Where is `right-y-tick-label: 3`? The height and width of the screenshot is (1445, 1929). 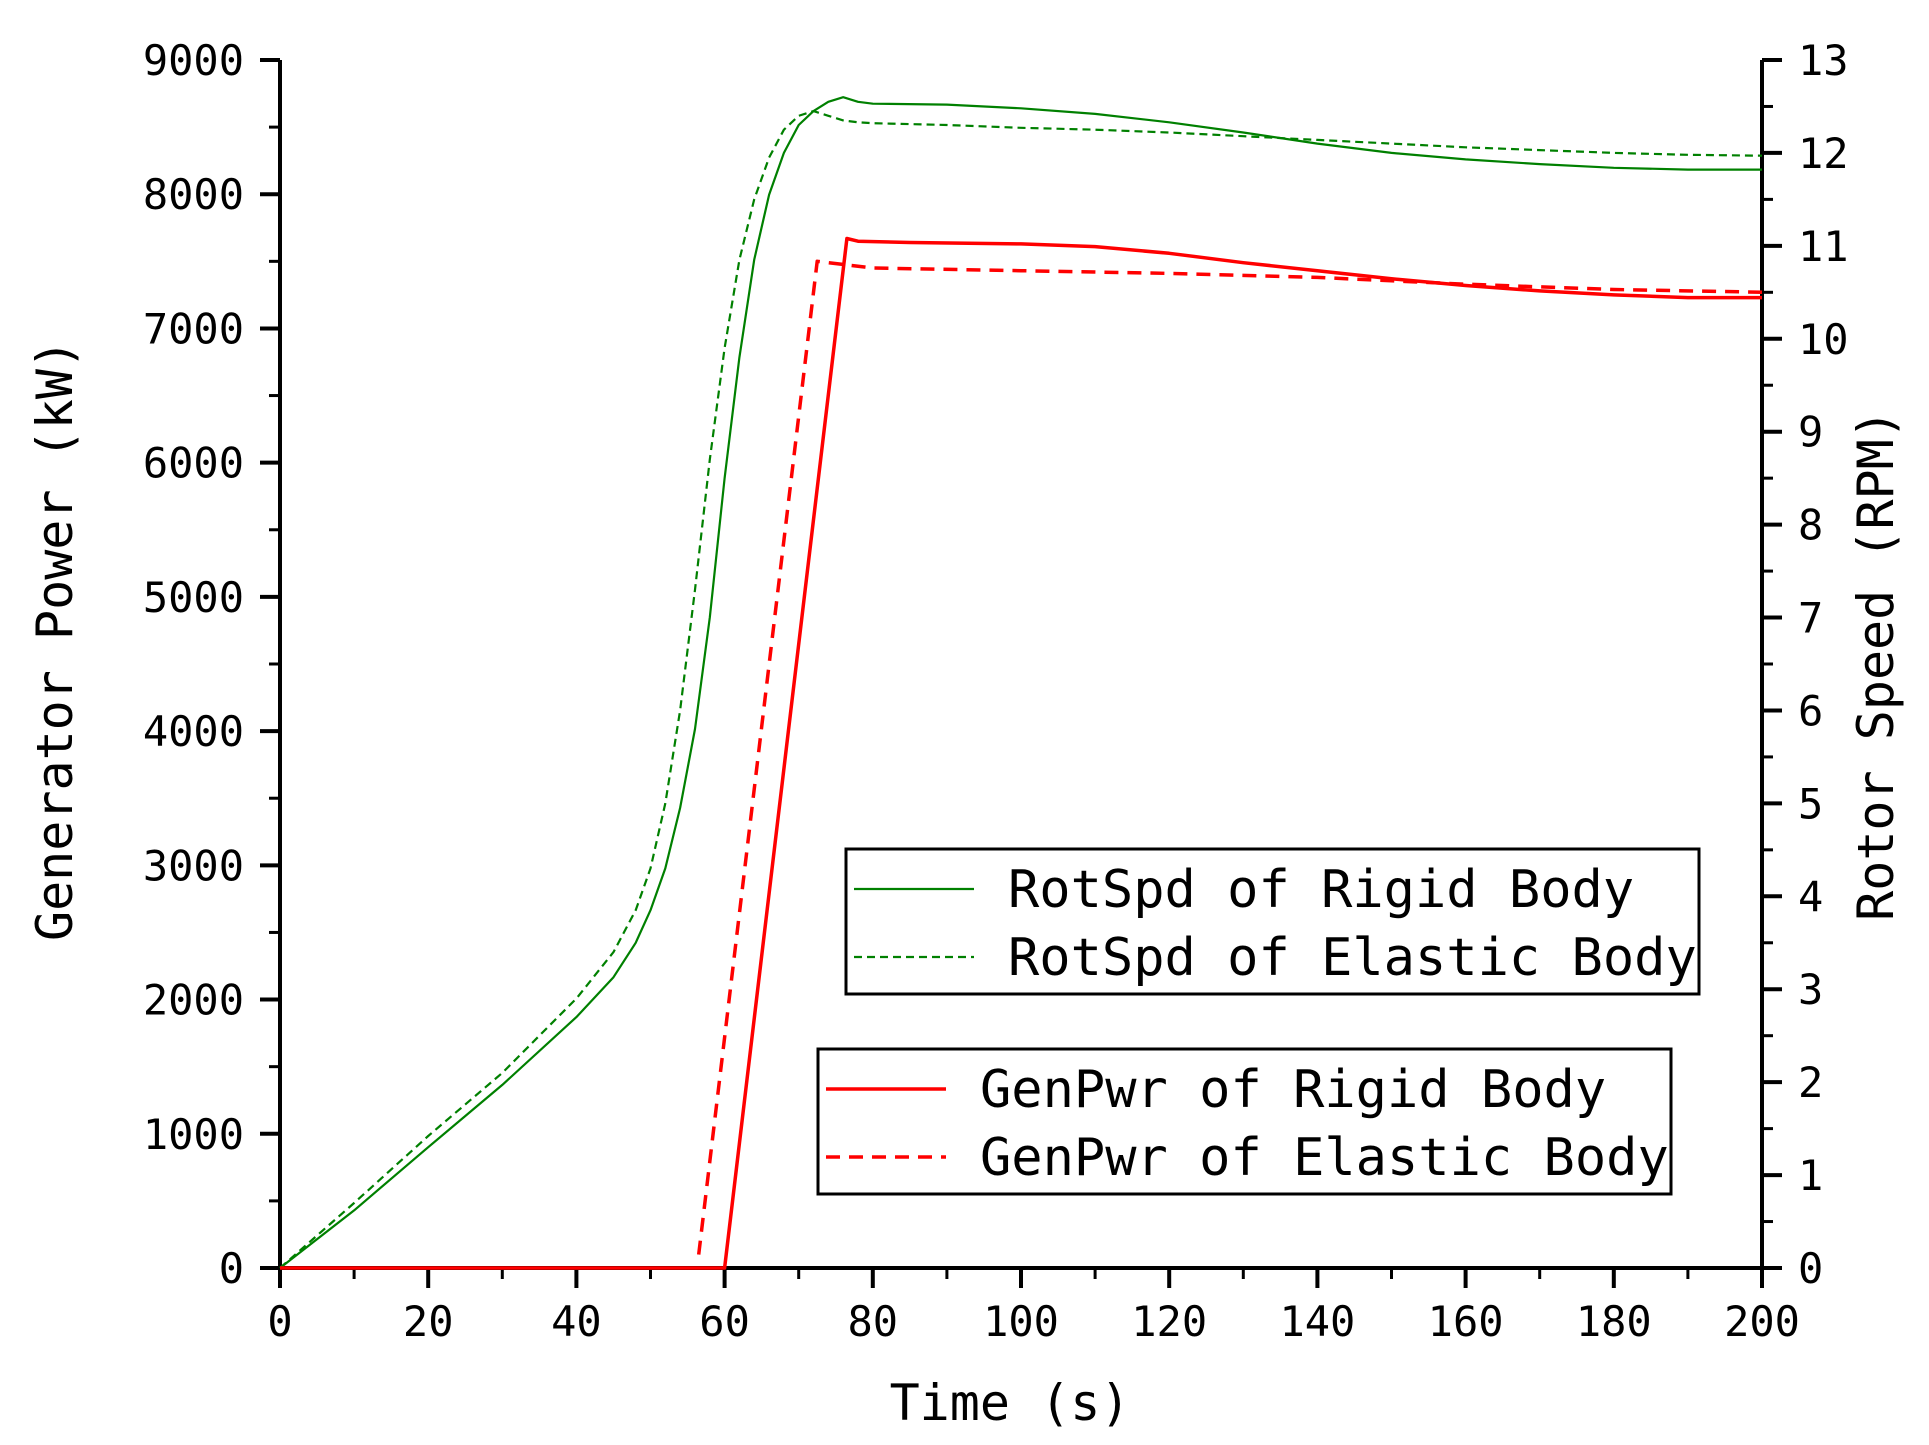
right-y-tick-label: 3 is located at coordinates (1810, 989).